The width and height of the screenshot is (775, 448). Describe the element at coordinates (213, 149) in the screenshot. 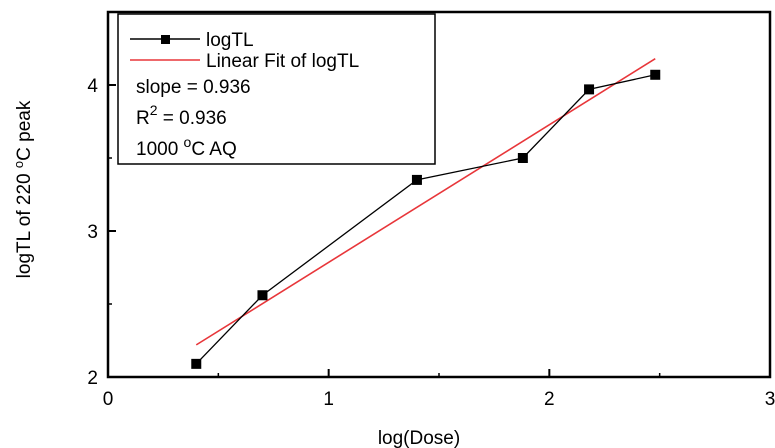

I see `condition-suffix: C AQ` at that location.